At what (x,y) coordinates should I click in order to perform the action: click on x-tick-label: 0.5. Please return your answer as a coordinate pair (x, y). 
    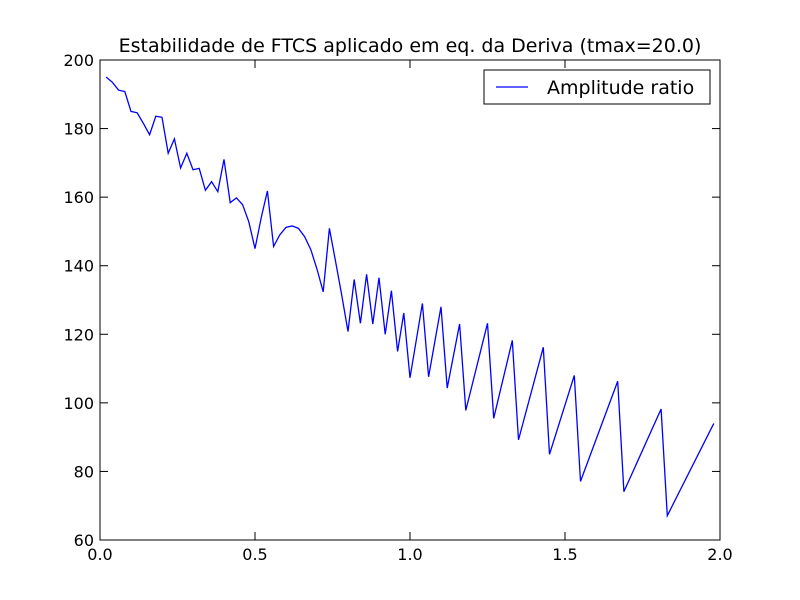
    Looking at the image, I should click on (254, 554).